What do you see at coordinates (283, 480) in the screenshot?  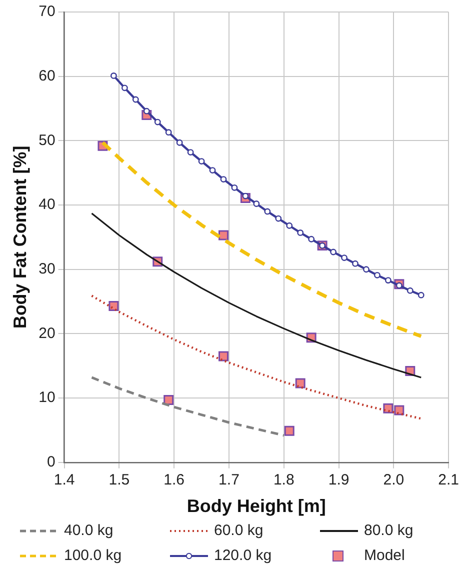 I see `x-tick-label: 1.8` at bounding box center [283, 480].